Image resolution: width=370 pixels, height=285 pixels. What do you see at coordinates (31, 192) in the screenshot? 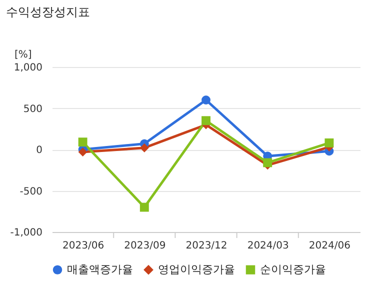
I see `y-tick-label: -500` at bounding box center [31, 192].